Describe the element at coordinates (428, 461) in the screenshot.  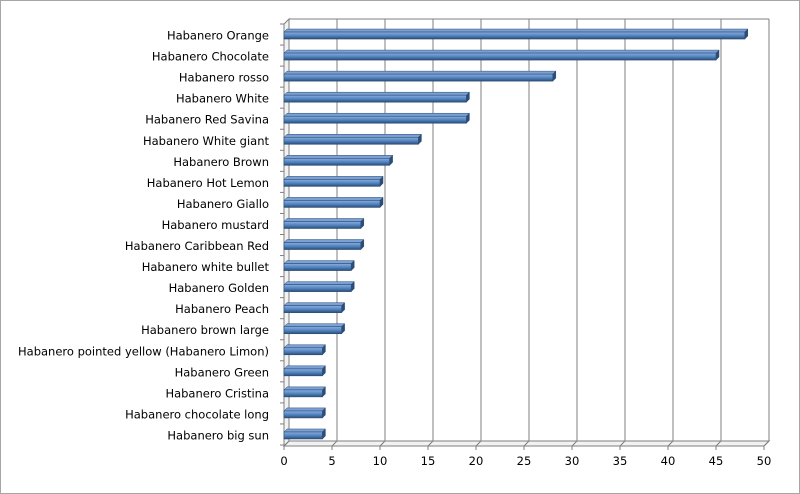
I see `x-tick-label-15: 15` at that location.